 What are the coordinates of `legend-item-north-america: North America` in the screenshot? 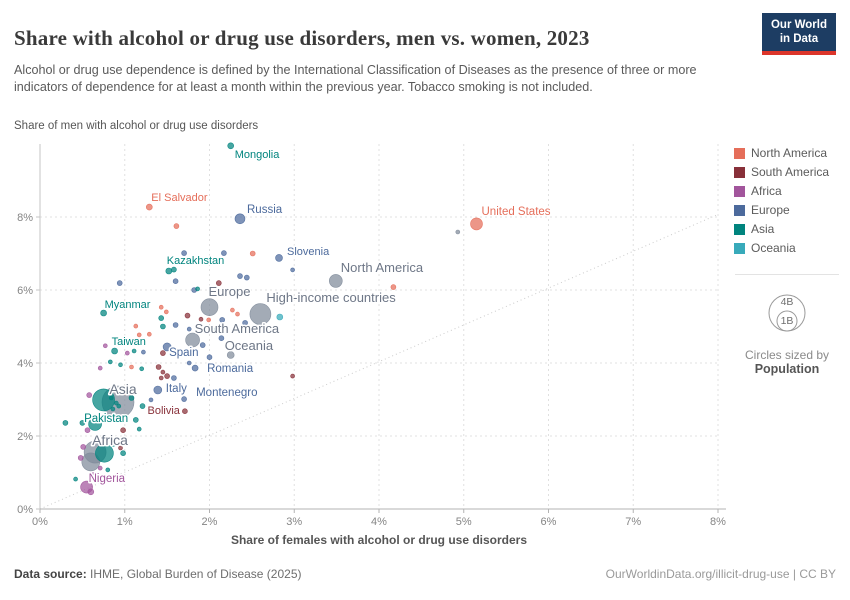 It's located at (789, 153).